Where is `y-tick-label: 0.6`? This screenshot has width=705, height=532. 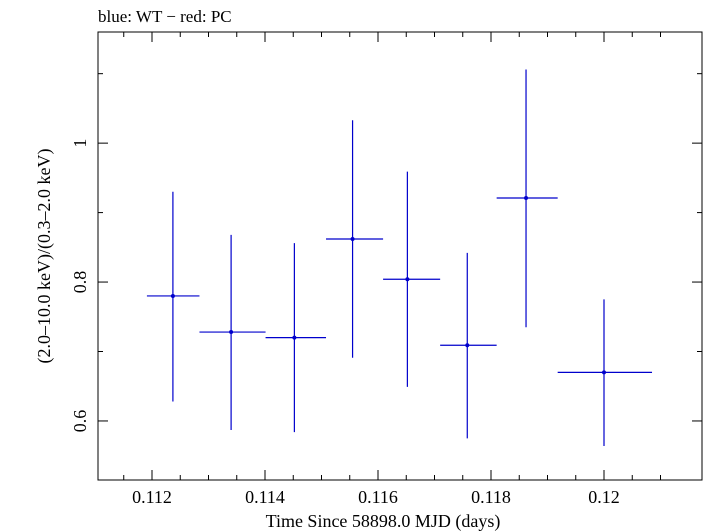 y-tick-label: 0.6 is located at coordinates (80, 421).